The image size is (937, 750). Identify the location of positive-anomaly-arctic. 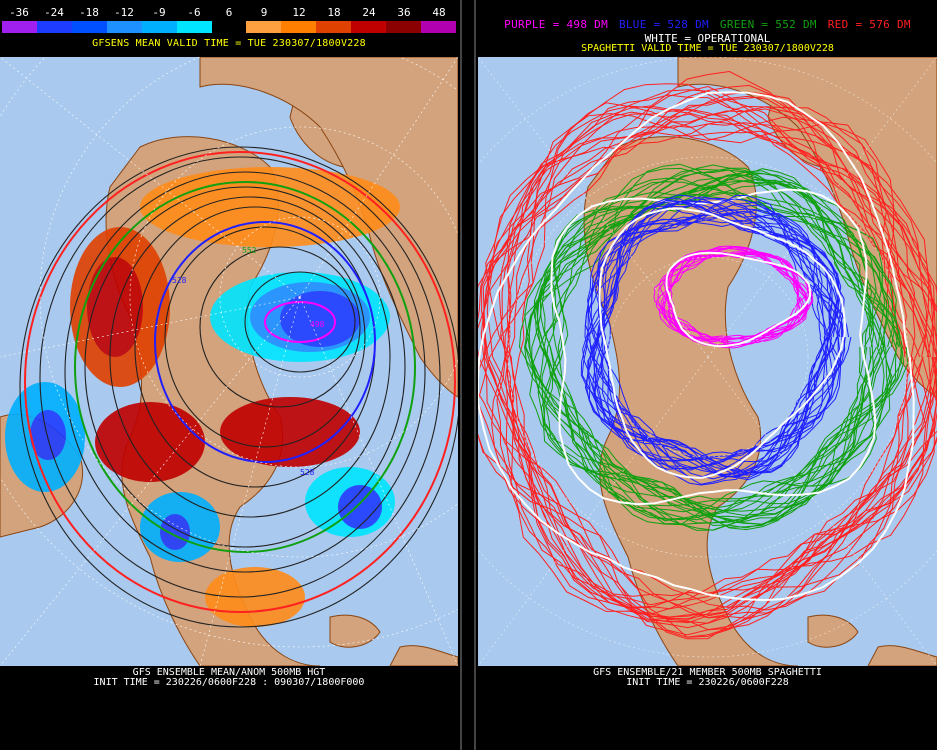
(270, 207).